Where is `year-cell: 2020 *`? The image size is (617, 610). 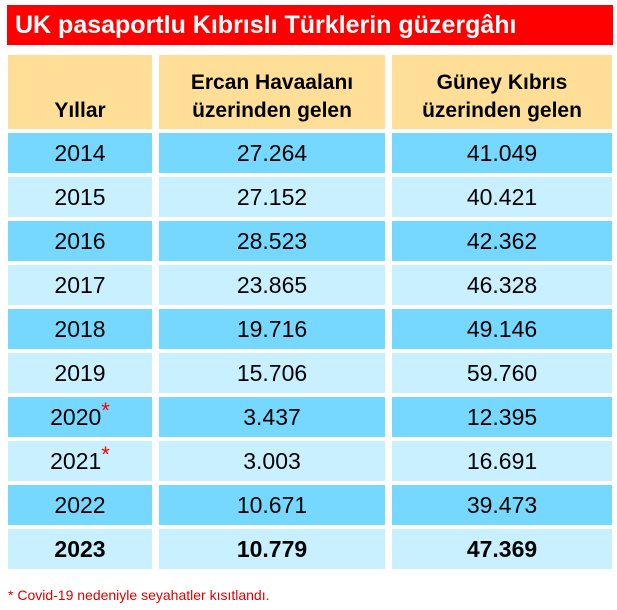 year-cell: 2020 * is located at coordinates (80, 417).